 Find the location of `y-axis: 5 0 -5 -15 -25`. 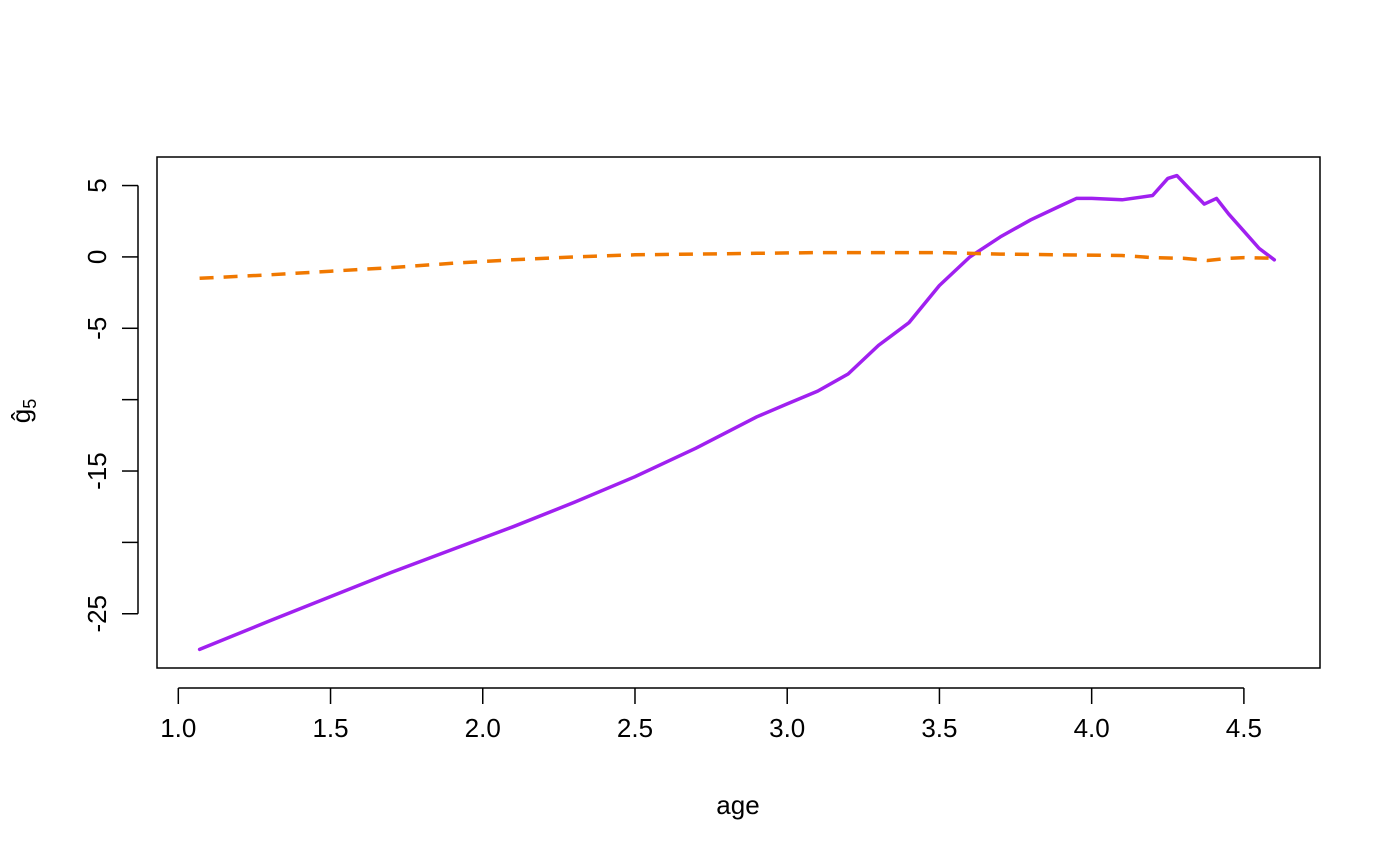

y-axis: 5 0 -5 -15 -25 is located at coordinates (110, 405).